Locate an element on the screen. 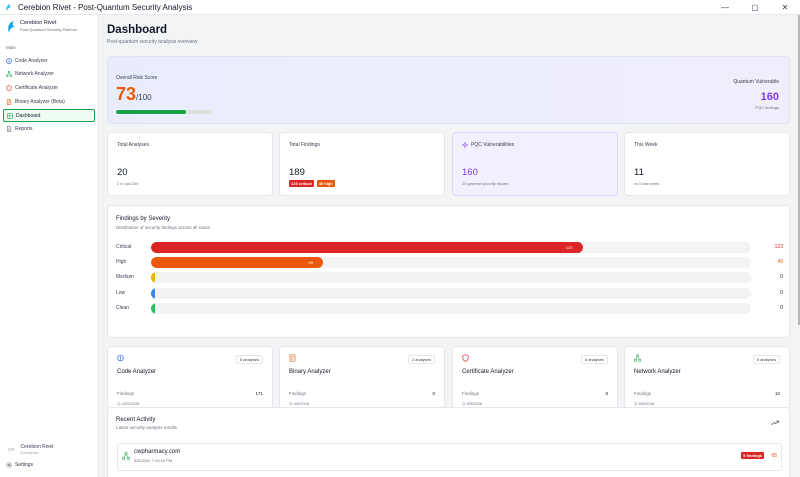  severity-count: 123 is located at coordinates (778, 247).